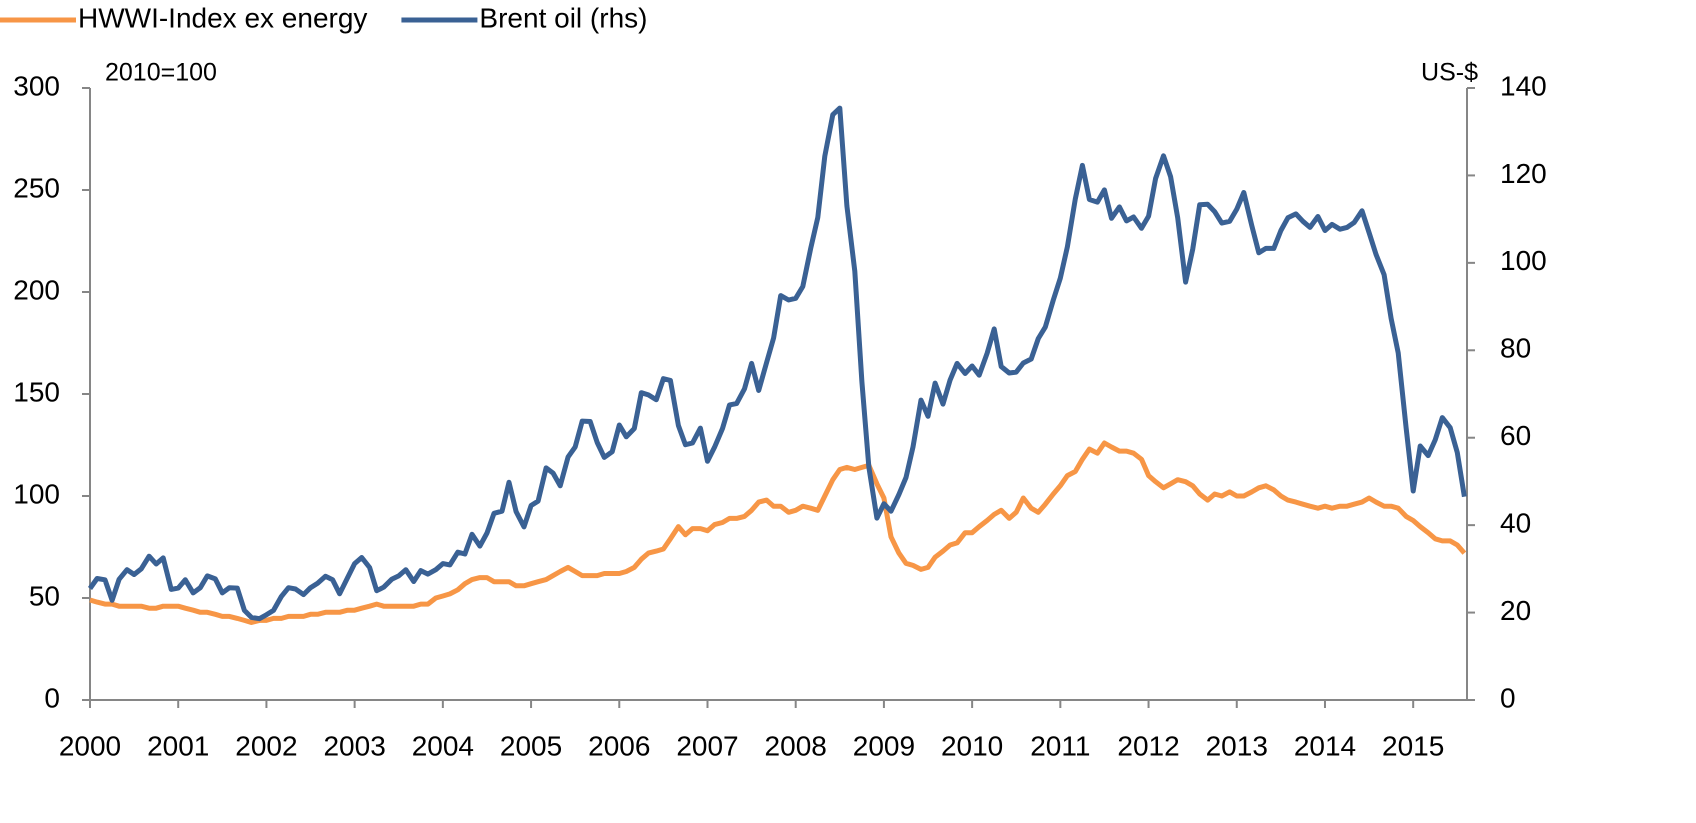  Describe the element at coordinates (1325, 745) in the screenshot. I see `x-tick-label: 2014` at that location.